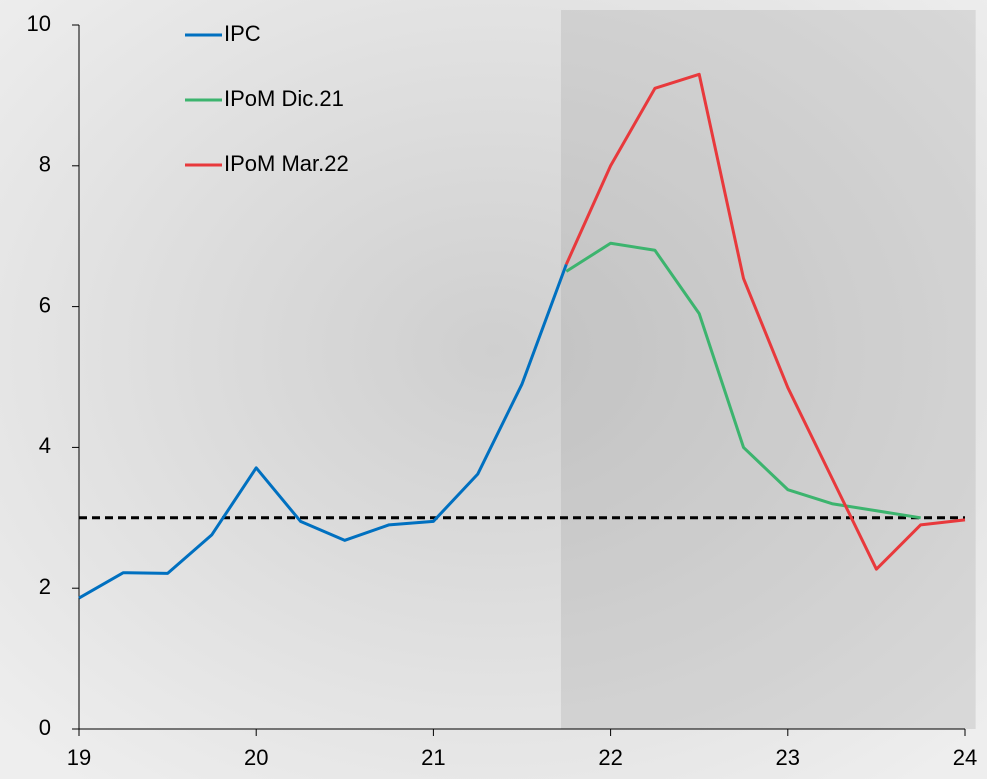 The height and width of the screenshot is (779, 987). I want to click on x-tick-label: 20, so click(256, 757).